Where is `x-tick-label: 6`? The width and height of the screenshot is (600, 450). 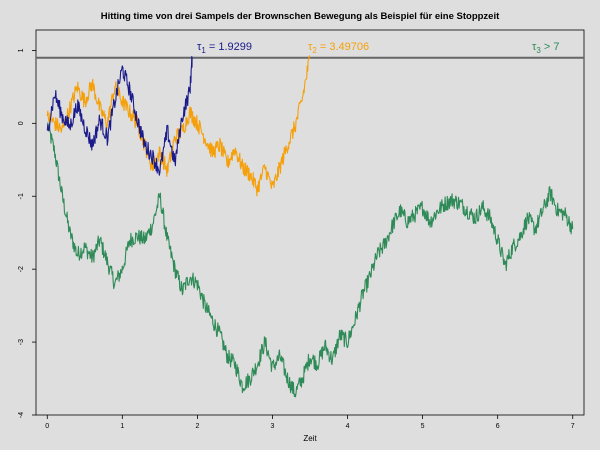
x-tick-label: 6 is located at coordinates (498, 426).